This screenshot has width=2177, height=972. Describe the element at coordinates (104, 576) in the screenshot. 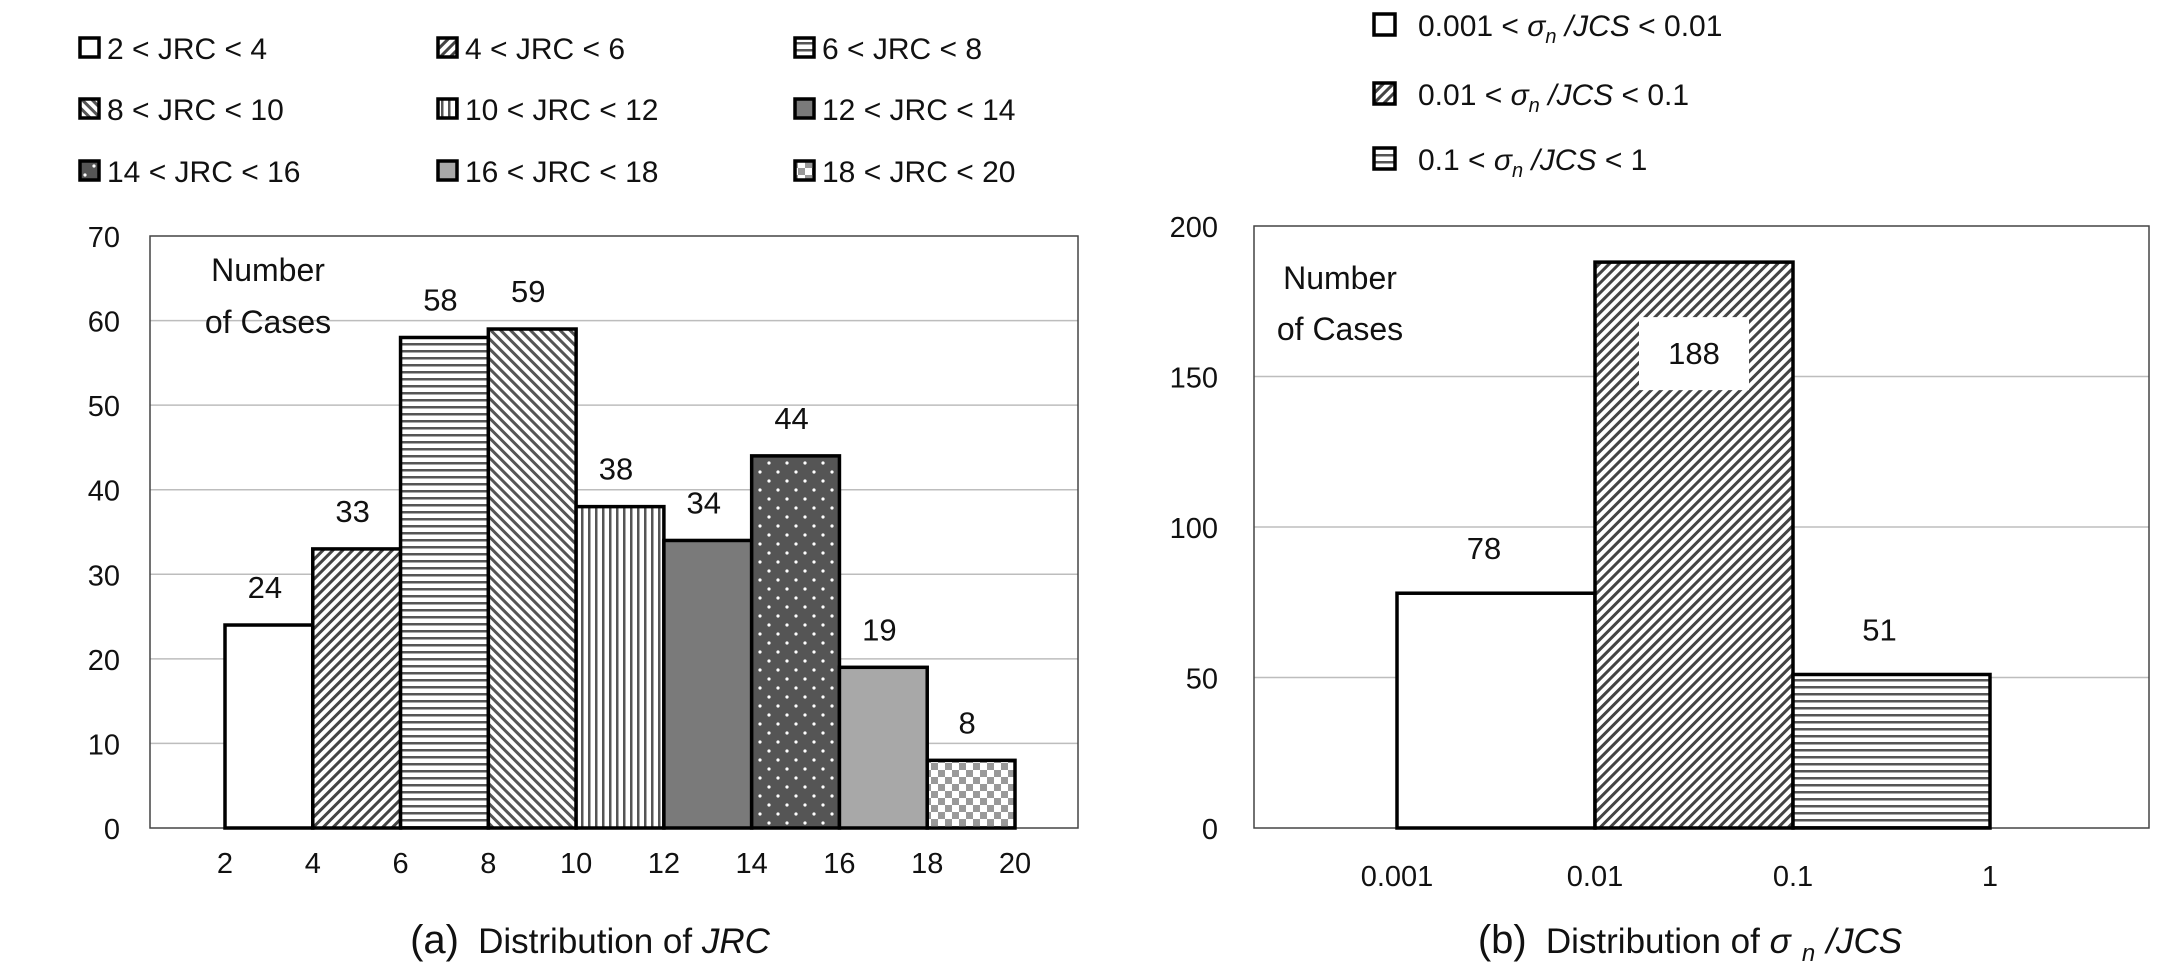

I see `chart-a-y-tick-label: 30` at that location.